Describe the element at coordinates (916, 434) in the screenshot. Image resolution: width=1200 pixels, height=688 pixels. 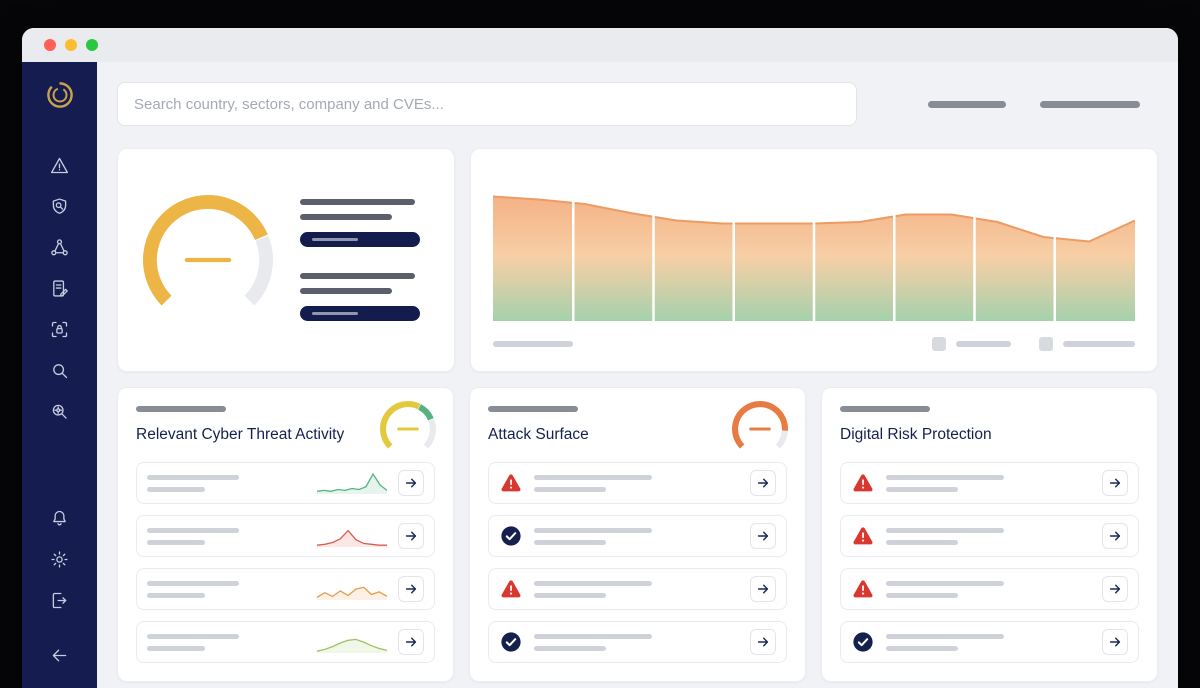
I see `card-title: Digital Risk Protection` at that location.